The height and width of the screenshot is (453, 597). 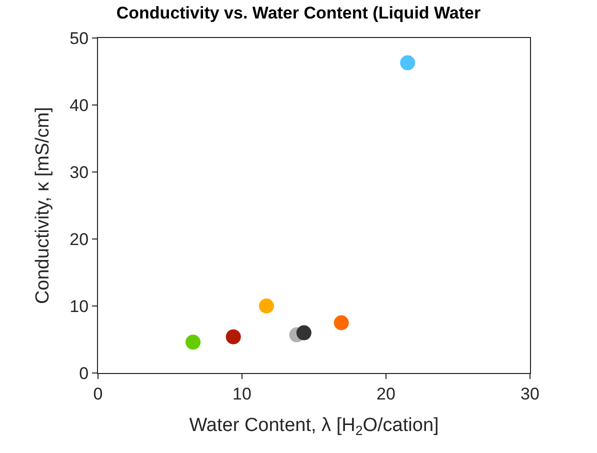 What do you see at coordinates (386, 394) in the screenshot?
I see `x-tick-label: 20` at bounding box center [386, 394].